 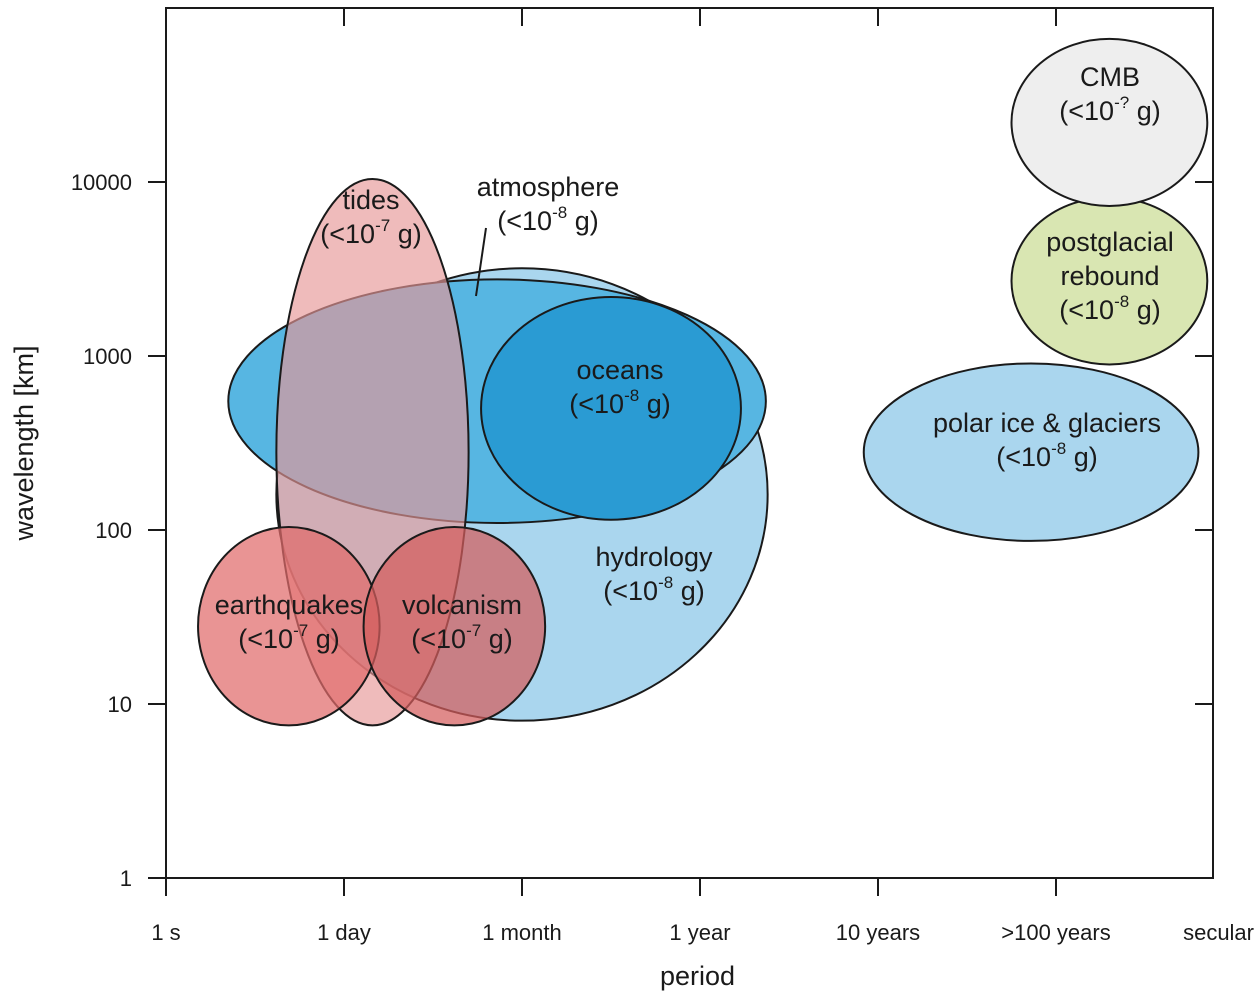 I want to click on y-tick-label: 10000, so click(x=101, y=182).